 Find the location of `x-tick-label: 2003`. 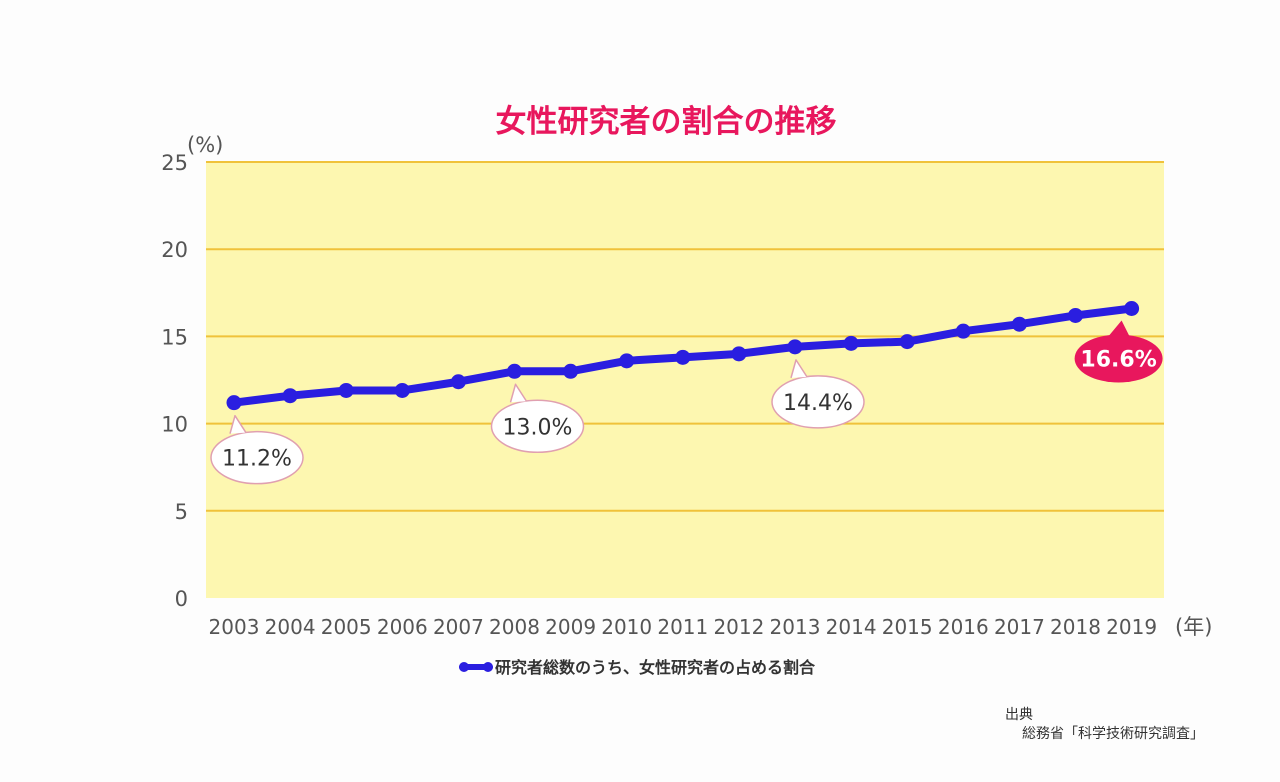

x-tick-label: 2003 is located at coordinates (234, 627).